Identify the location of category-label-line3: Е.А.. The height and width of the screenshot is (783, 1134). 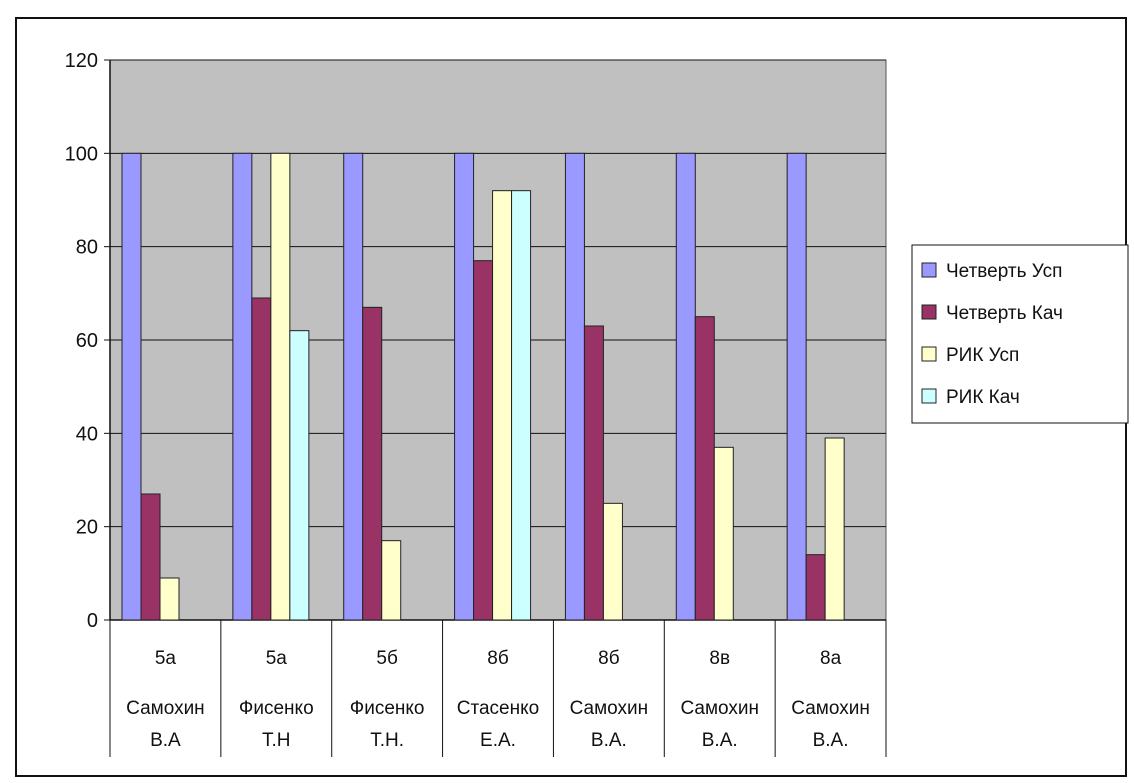
(498, 740).